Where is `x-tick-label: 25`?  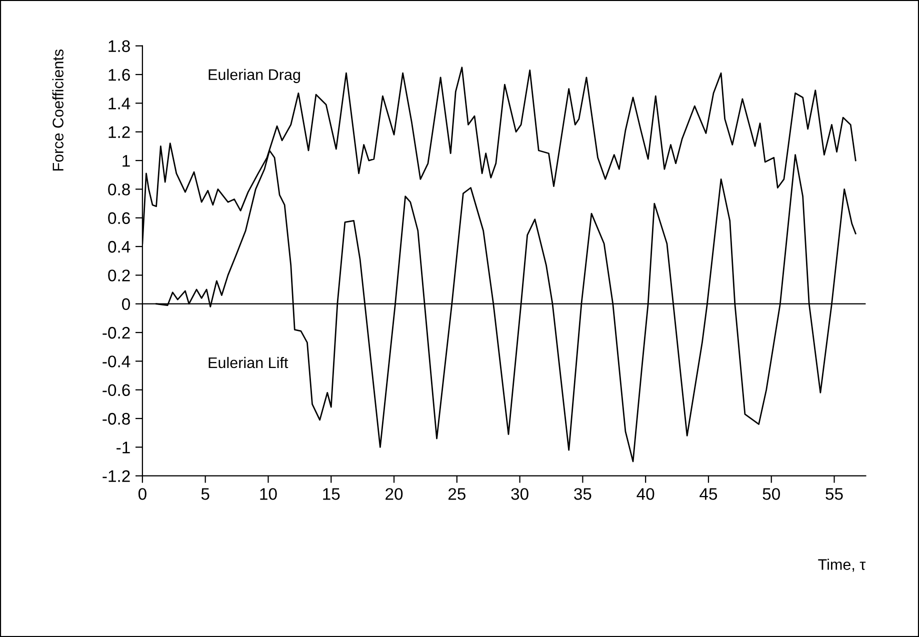 x-tick-label: 25 is located at coordinates (457, 494).